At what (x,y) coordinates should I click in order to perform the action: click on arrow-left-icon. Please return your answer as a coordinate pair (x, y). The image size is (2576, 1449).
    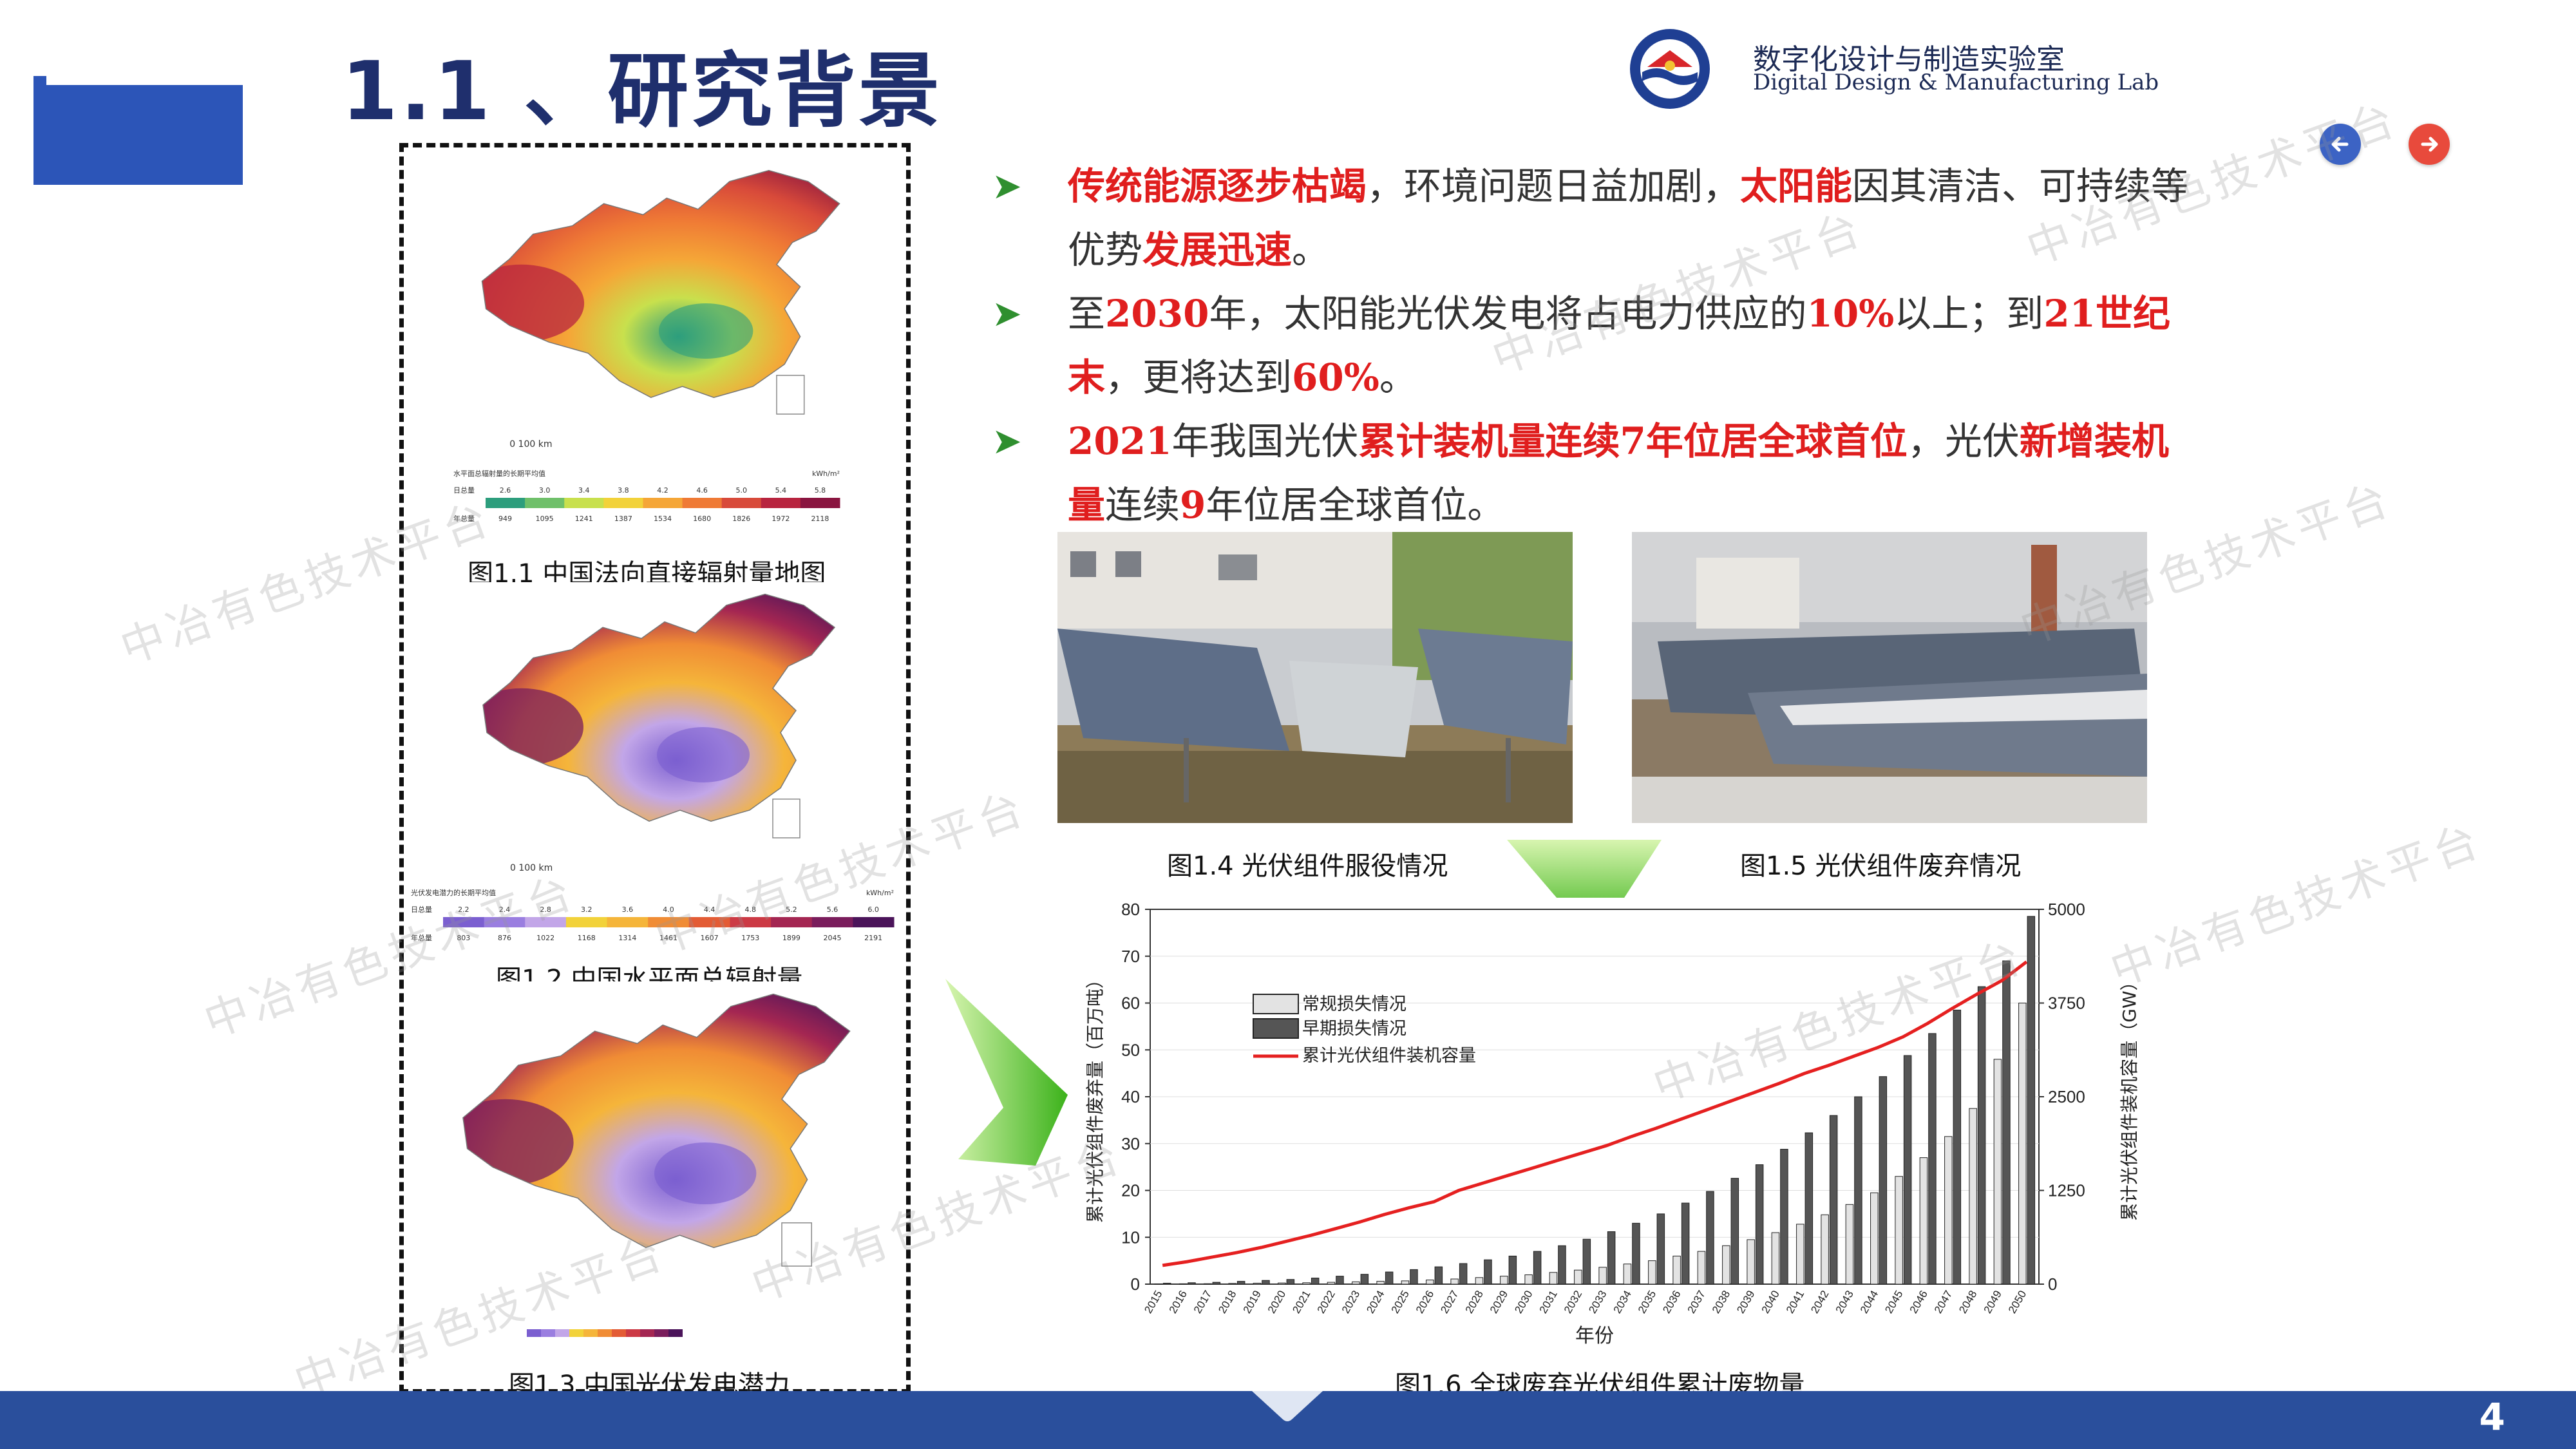
    Looking at the image, I should click on (2340, 144).